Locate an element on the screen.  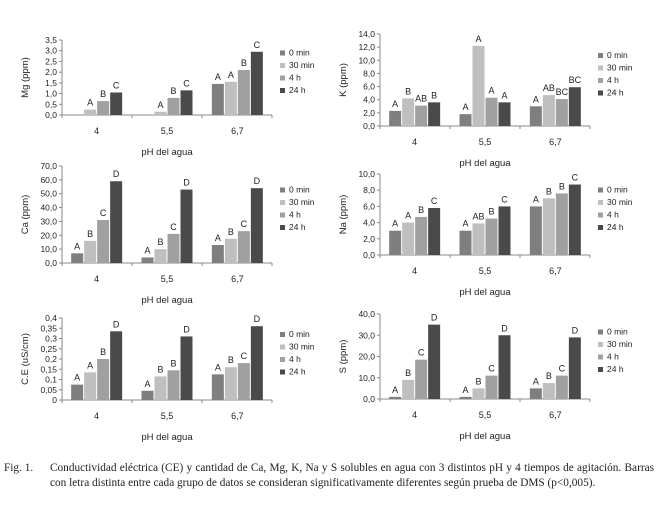
y-tick-label: 2,0 is located at coordinates (51, 72).